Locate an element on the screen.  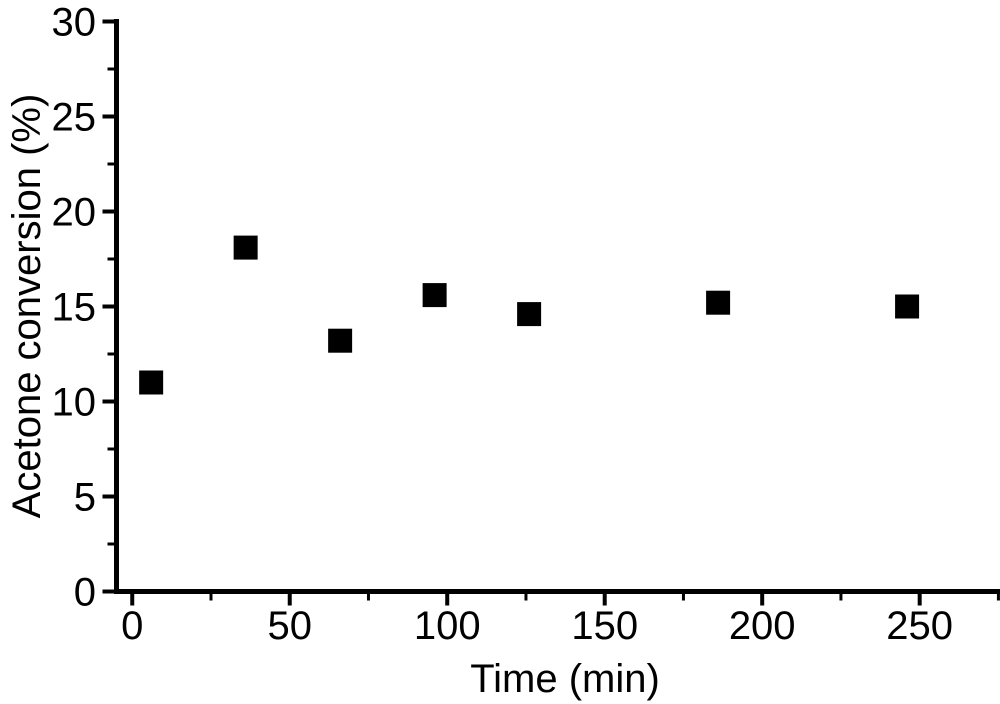
x-tick-label: 50 is located at coordinates (289, 626).